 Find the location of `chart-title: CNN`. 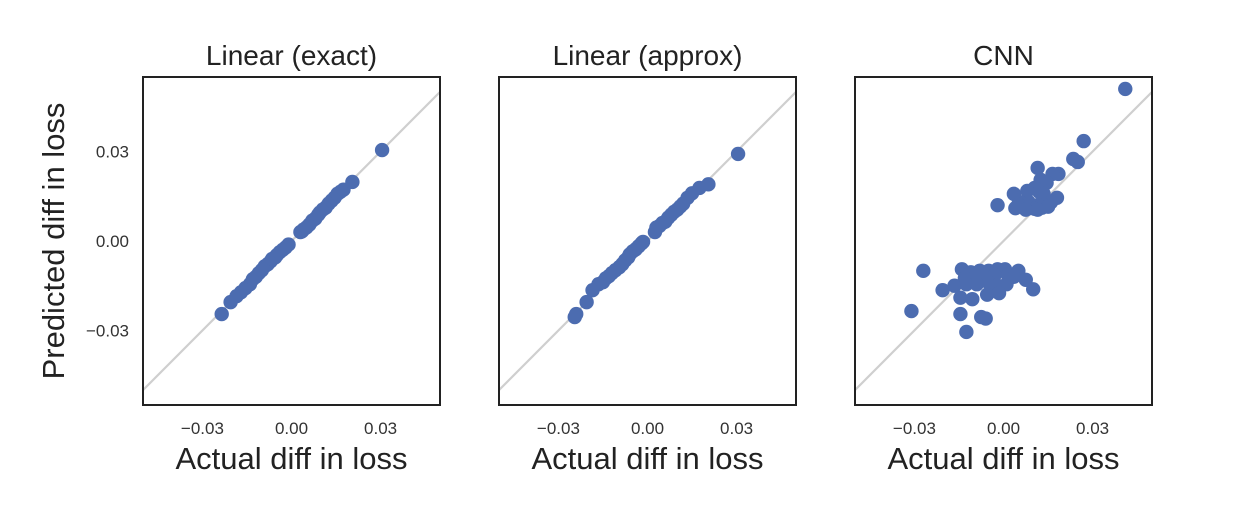

chart-title: CNN is located at coordinates (1003, 55).